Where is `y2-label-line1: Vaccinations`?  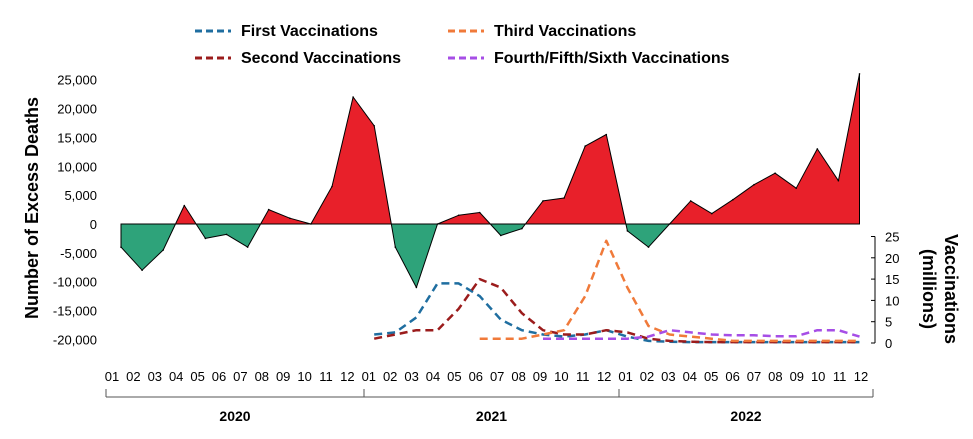
y2-label-line1: Vaccinations is located at coordinates (951, 289).